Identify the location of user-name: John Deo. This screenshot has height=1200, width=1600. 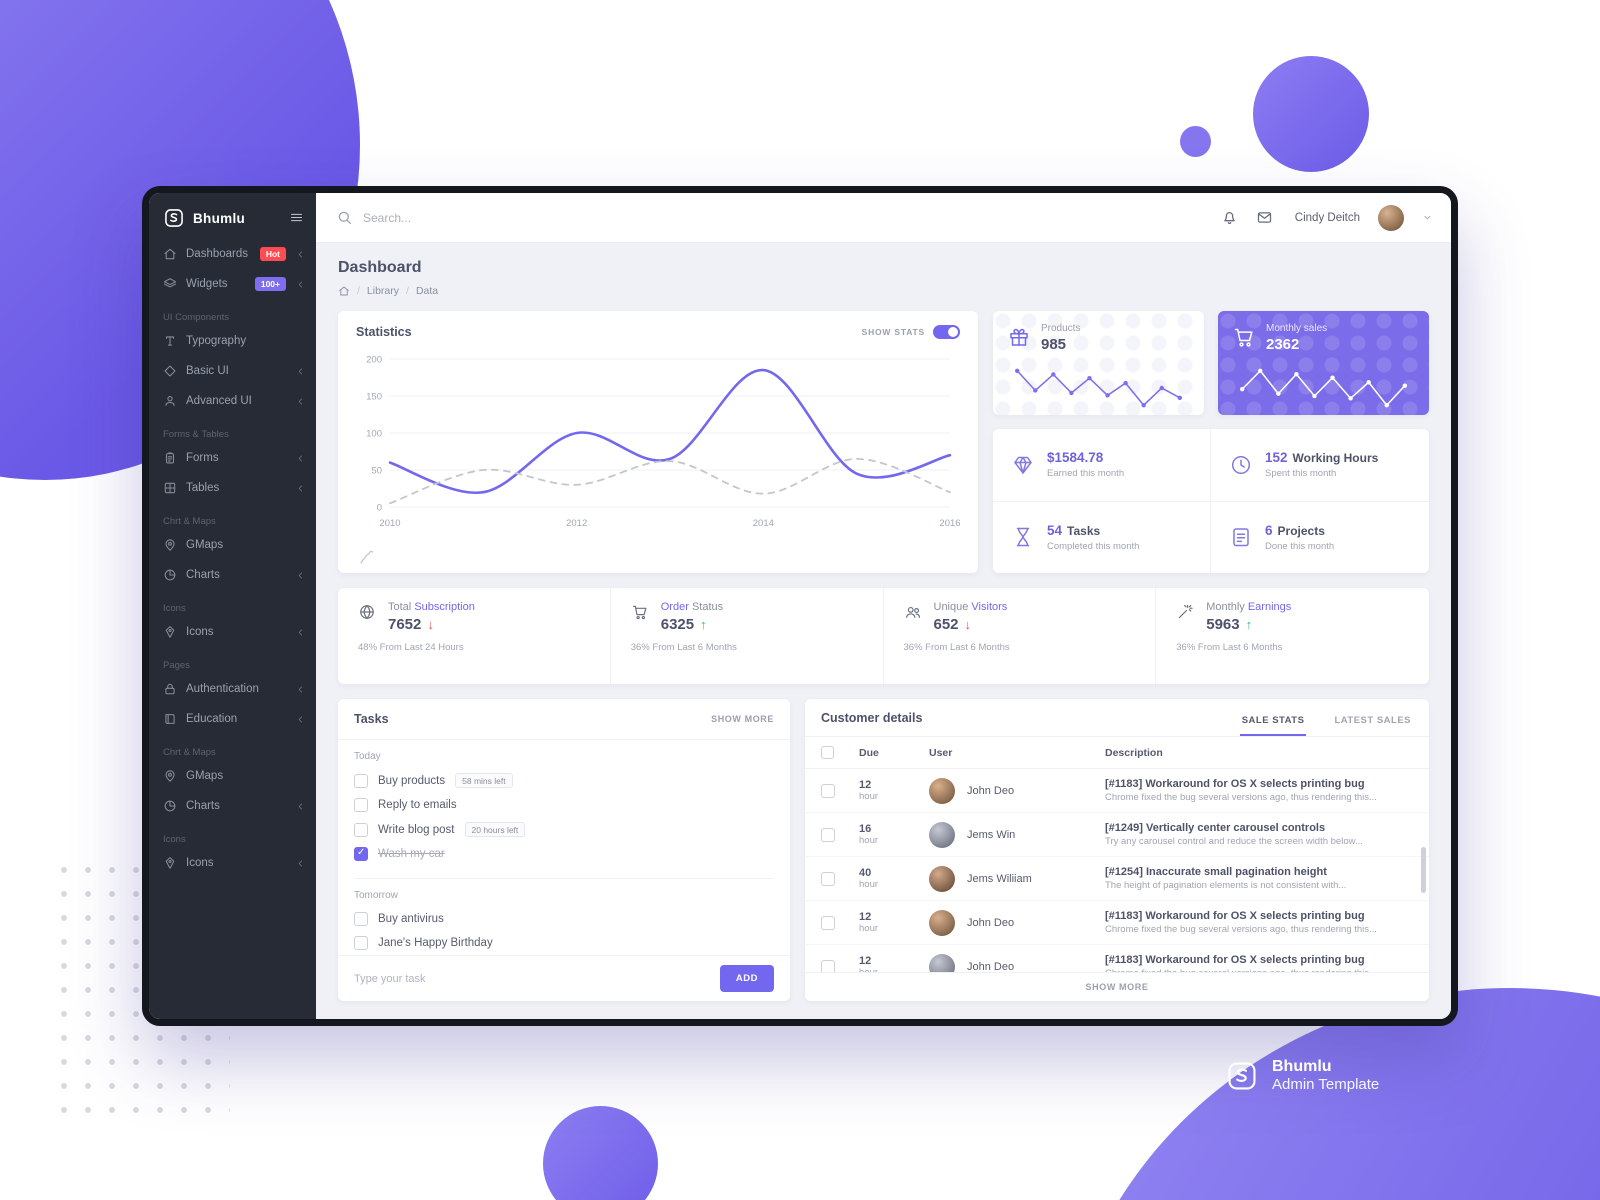
(991, 966).